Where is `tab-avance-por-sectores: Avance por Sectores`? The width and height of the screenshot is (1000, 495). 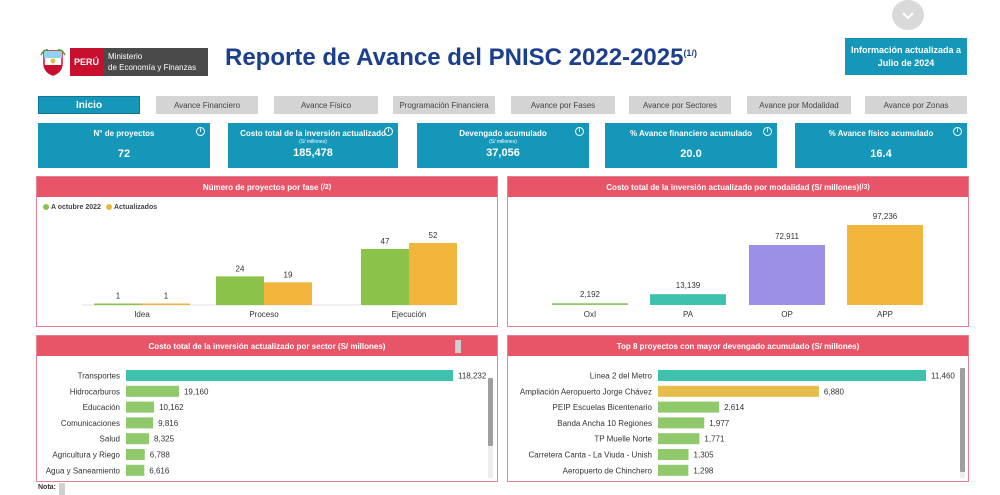
tab-avance-por-sectores: Avance por Sectores is located at coordinates (680, 105).